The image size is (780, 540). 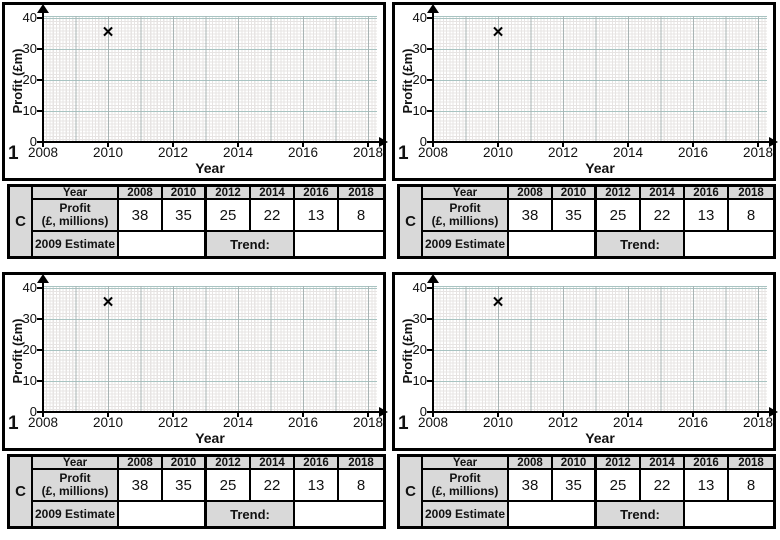 What do you see at coordinates (185, 463) in the screenshot?
I see `table-header-year-2010: 2010` at bounding box center [185, 463].